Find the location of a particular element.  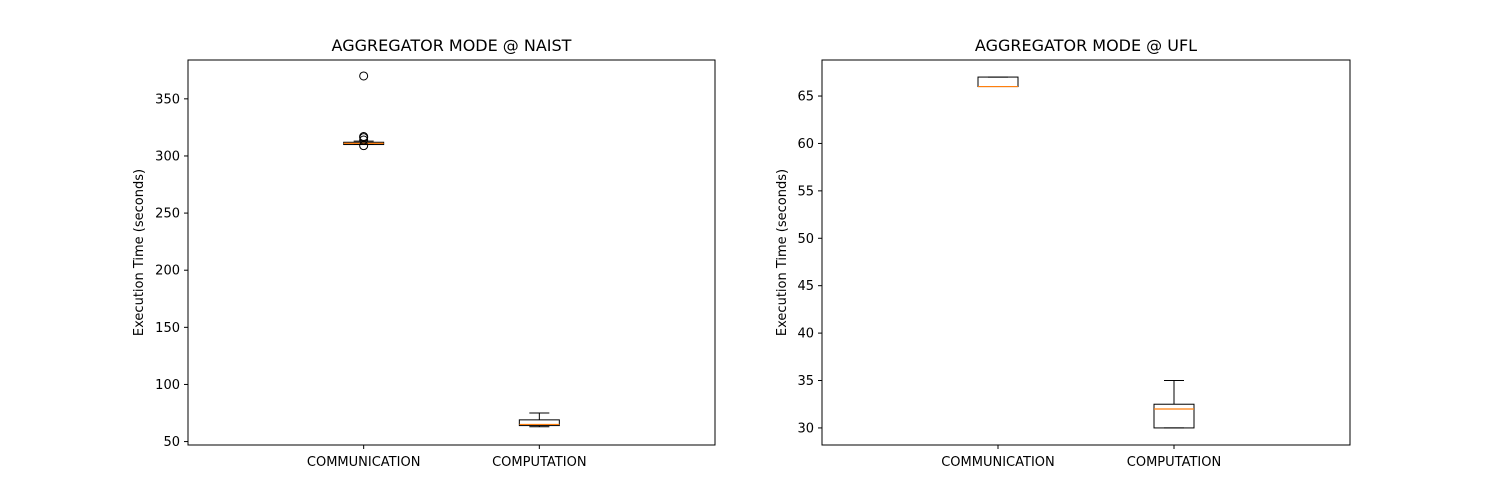

chart-title-ufl: AGGREGATOR MODE @ UFL is located at coordinates (1086, 45).